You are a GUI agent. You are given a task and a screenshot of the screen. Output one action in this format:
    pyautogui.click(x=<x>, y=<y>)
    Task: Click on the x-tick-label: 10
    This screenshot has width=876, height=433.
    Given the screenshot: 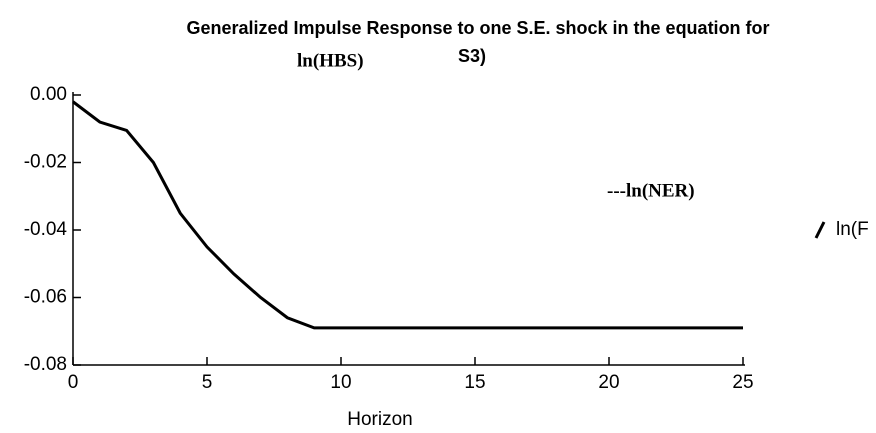 What is the action you would take?
    pyautogui.click(x=340, y=382)
    